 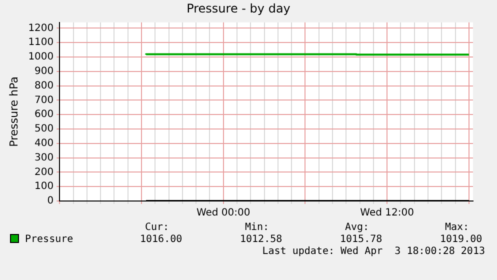 What do you see at coordinates (44, 71) in the screenshot?
I see `y-tick-label: 900` at bounding box center [44, 71].